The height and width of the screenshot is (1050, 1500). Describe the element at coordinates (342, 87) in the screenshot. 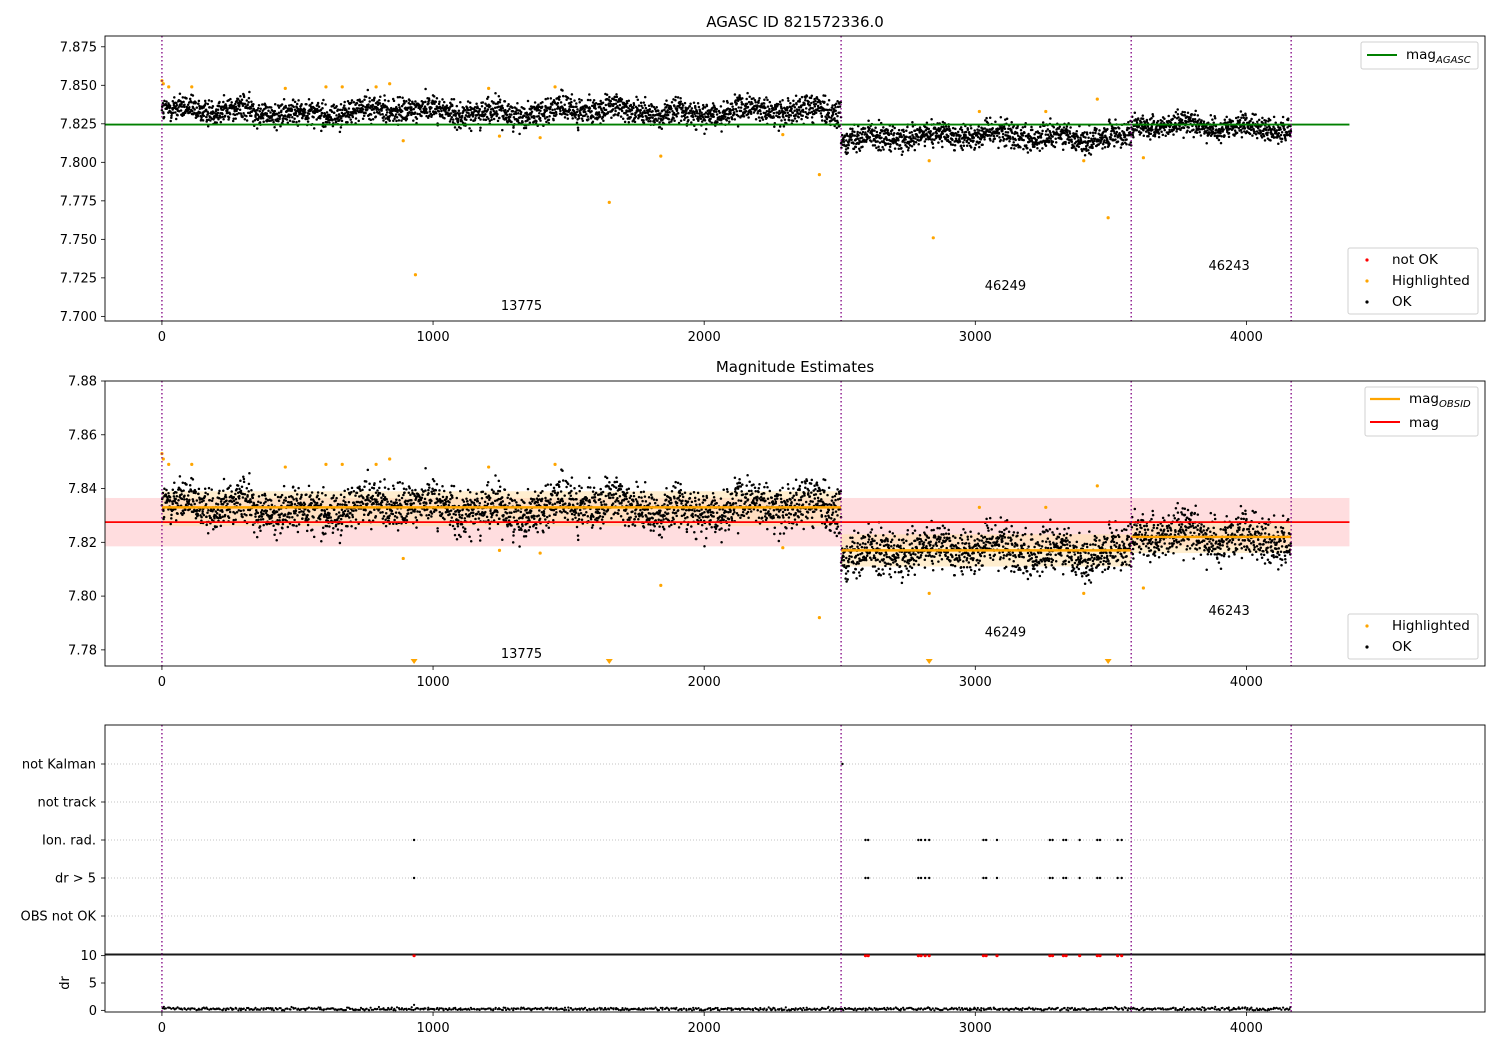

I see `highlighted-point` at that location.